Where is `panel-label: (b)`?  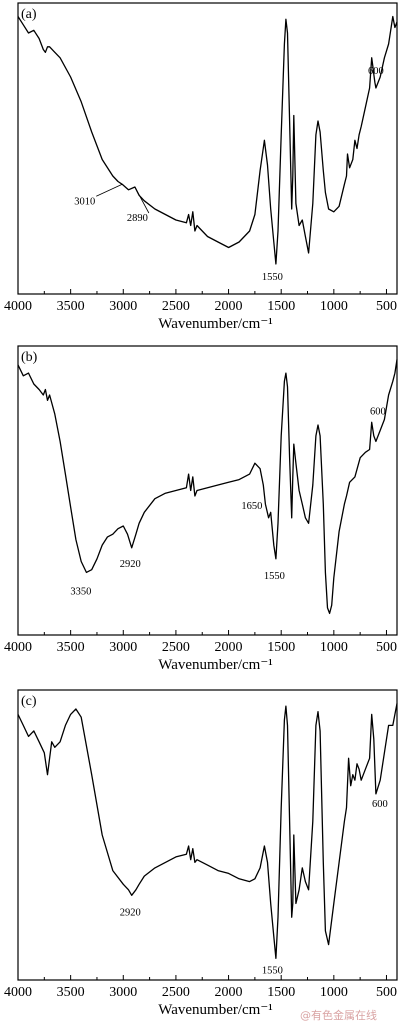
panel-label: (b) is located at coordinates (29, 357).